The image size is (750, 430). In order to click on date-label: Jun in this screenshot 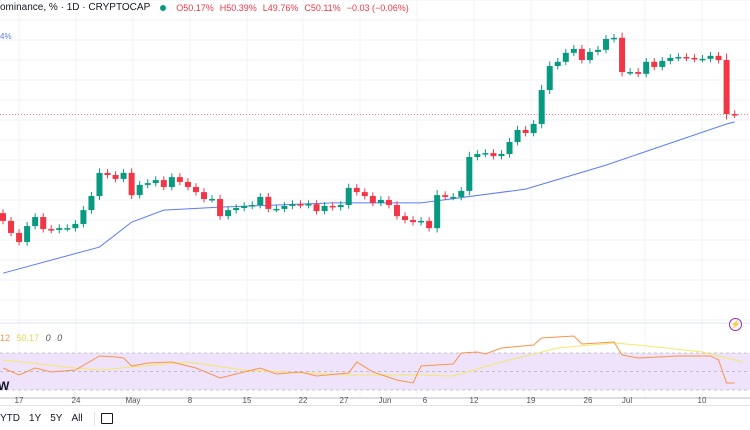, I will do `click(385, 400)`.